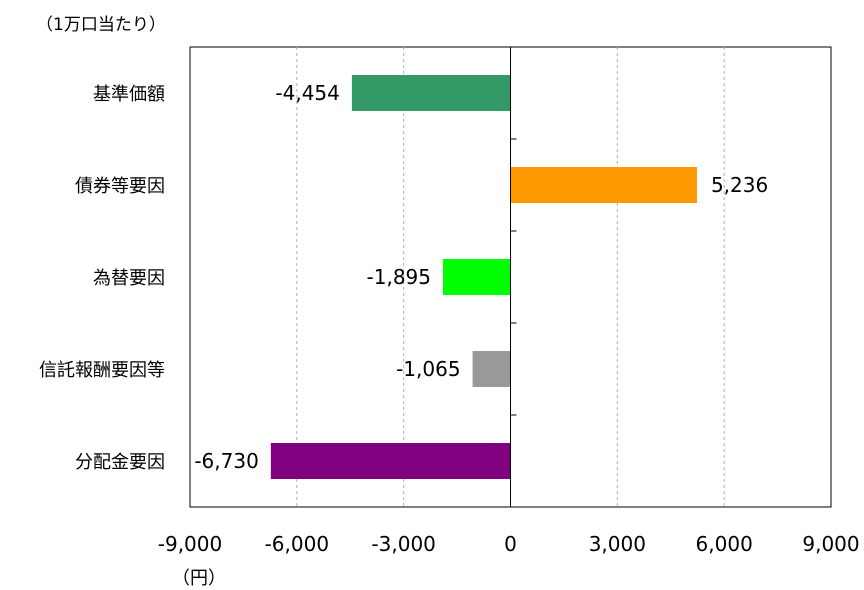  I want to click on value-label: 5,236, so click(739, 185).